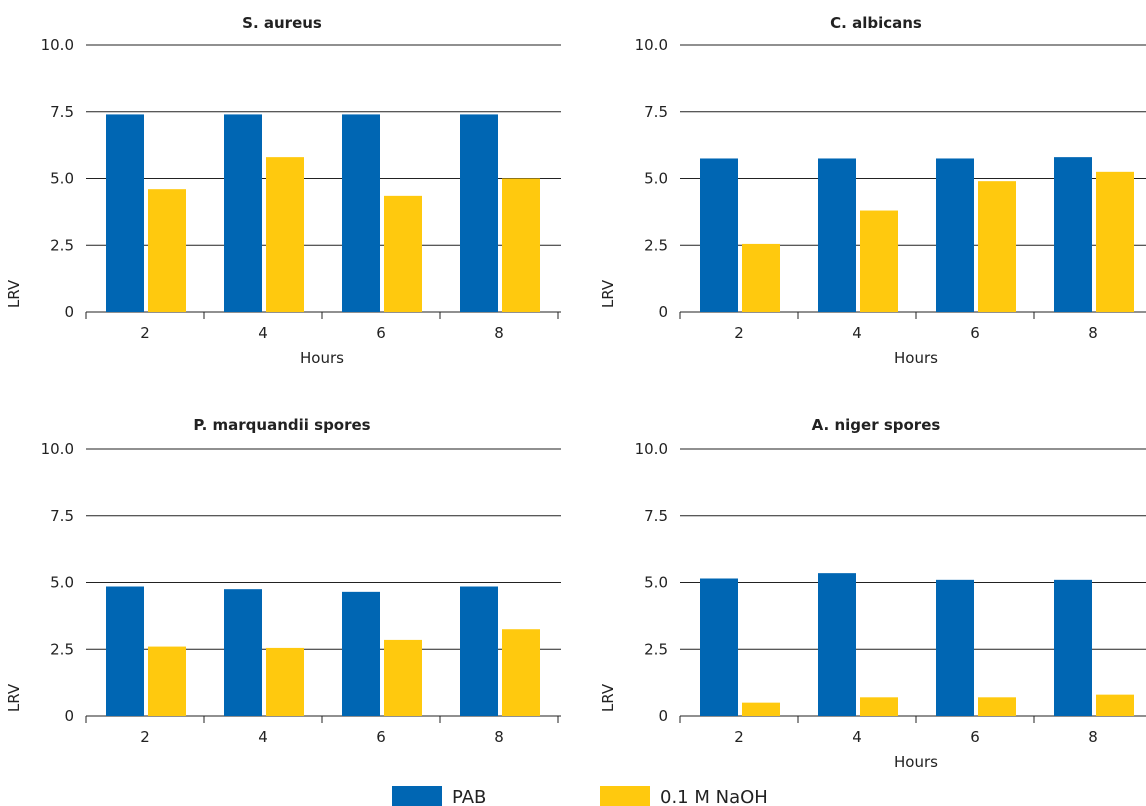 The image size is (1146, 806). What do you see at coordinates (282, 23) in the screenshot?
I see `chart-title: S. aureus` at bounding box center [282, 23].